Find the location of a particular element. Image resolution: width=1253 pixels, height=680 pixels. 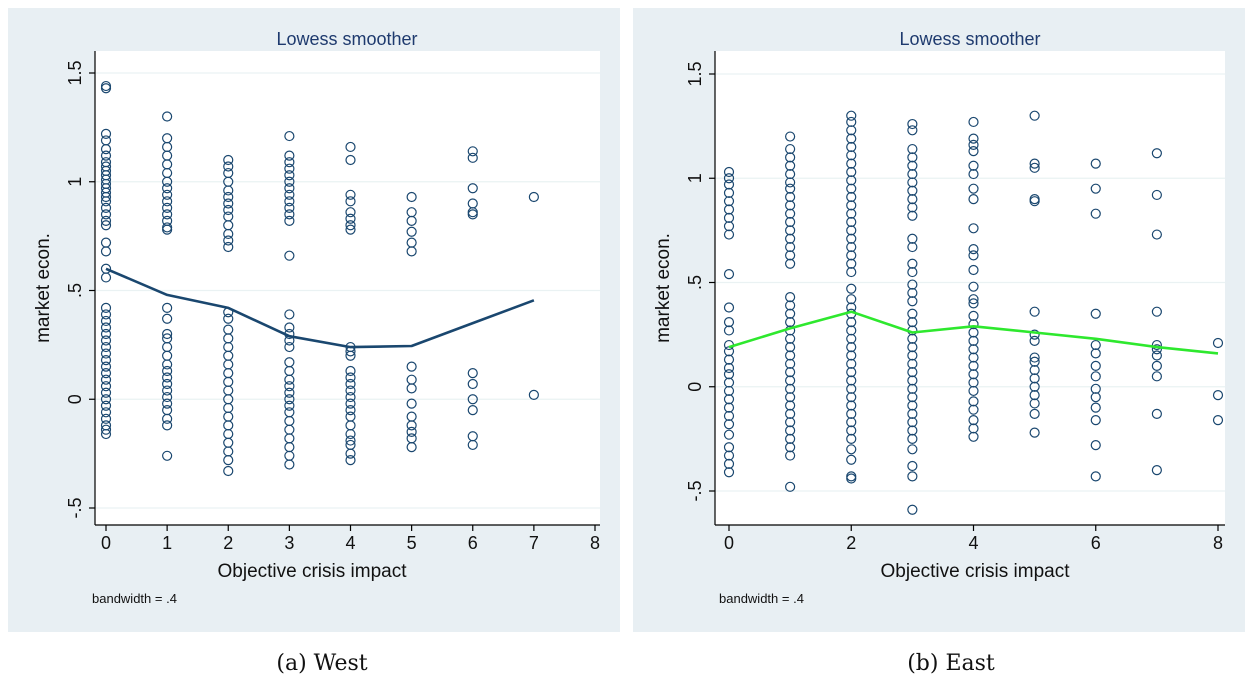

x-tick-label: 5 is located at coordinates (412, 543).